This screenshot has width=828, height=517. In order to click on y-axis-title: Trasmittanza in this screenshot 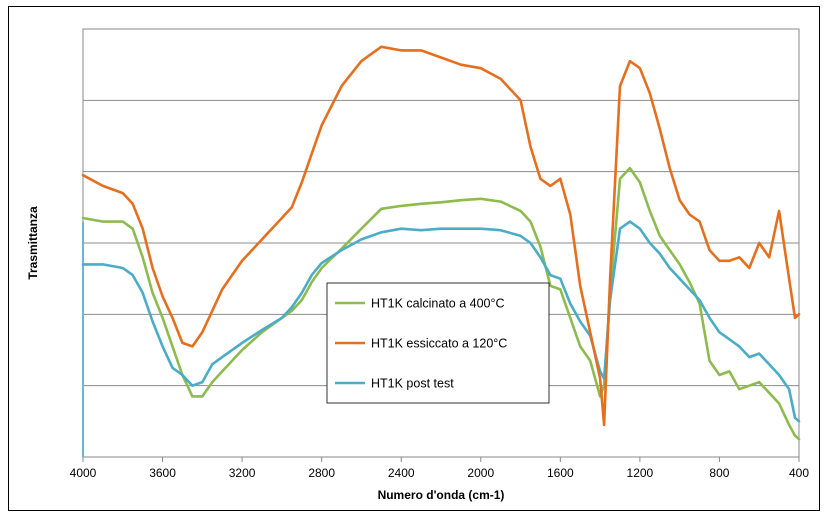, I will do `click(33, 243)`.